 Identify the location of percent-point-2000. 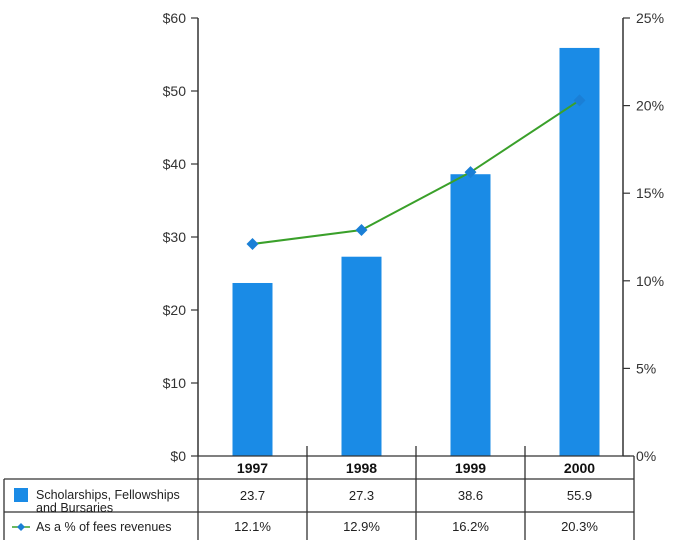
(579, 100).